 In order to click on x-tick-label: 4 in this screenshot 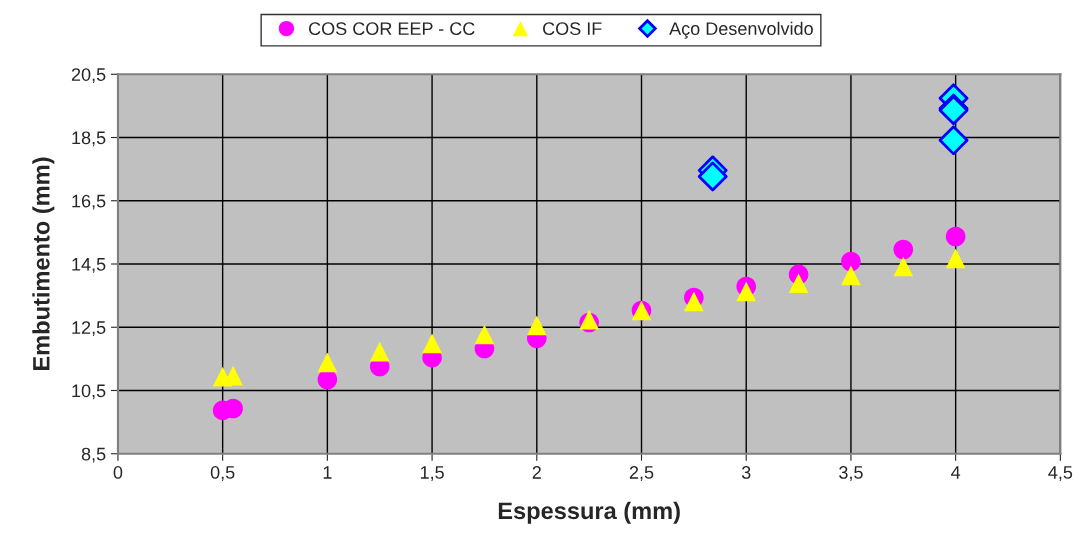, I will do `click(956, 472)`.